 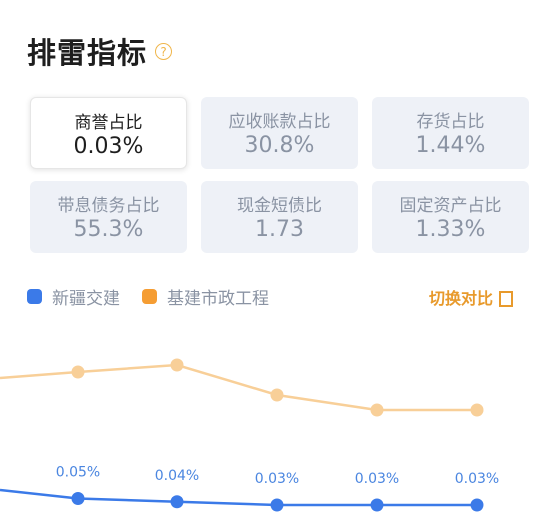 I want to click on legend-item-industry: 基建市政工程, so click(x=205, y=296).